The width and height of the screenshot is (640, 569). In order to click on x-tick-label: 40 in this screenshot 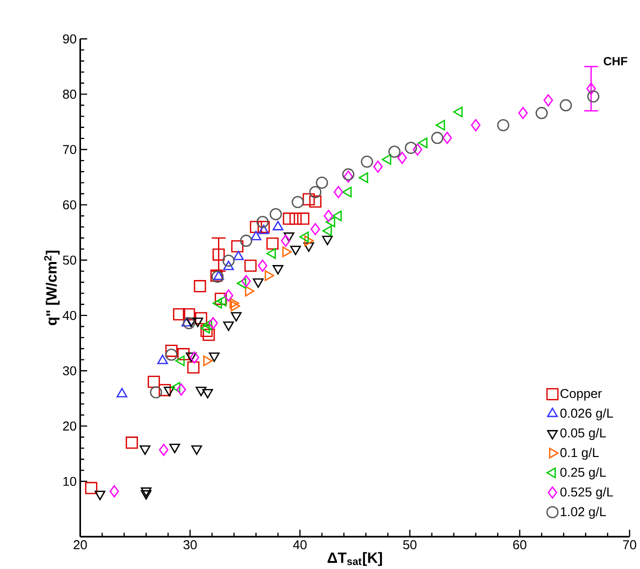, I will do `click(300, 545)`.